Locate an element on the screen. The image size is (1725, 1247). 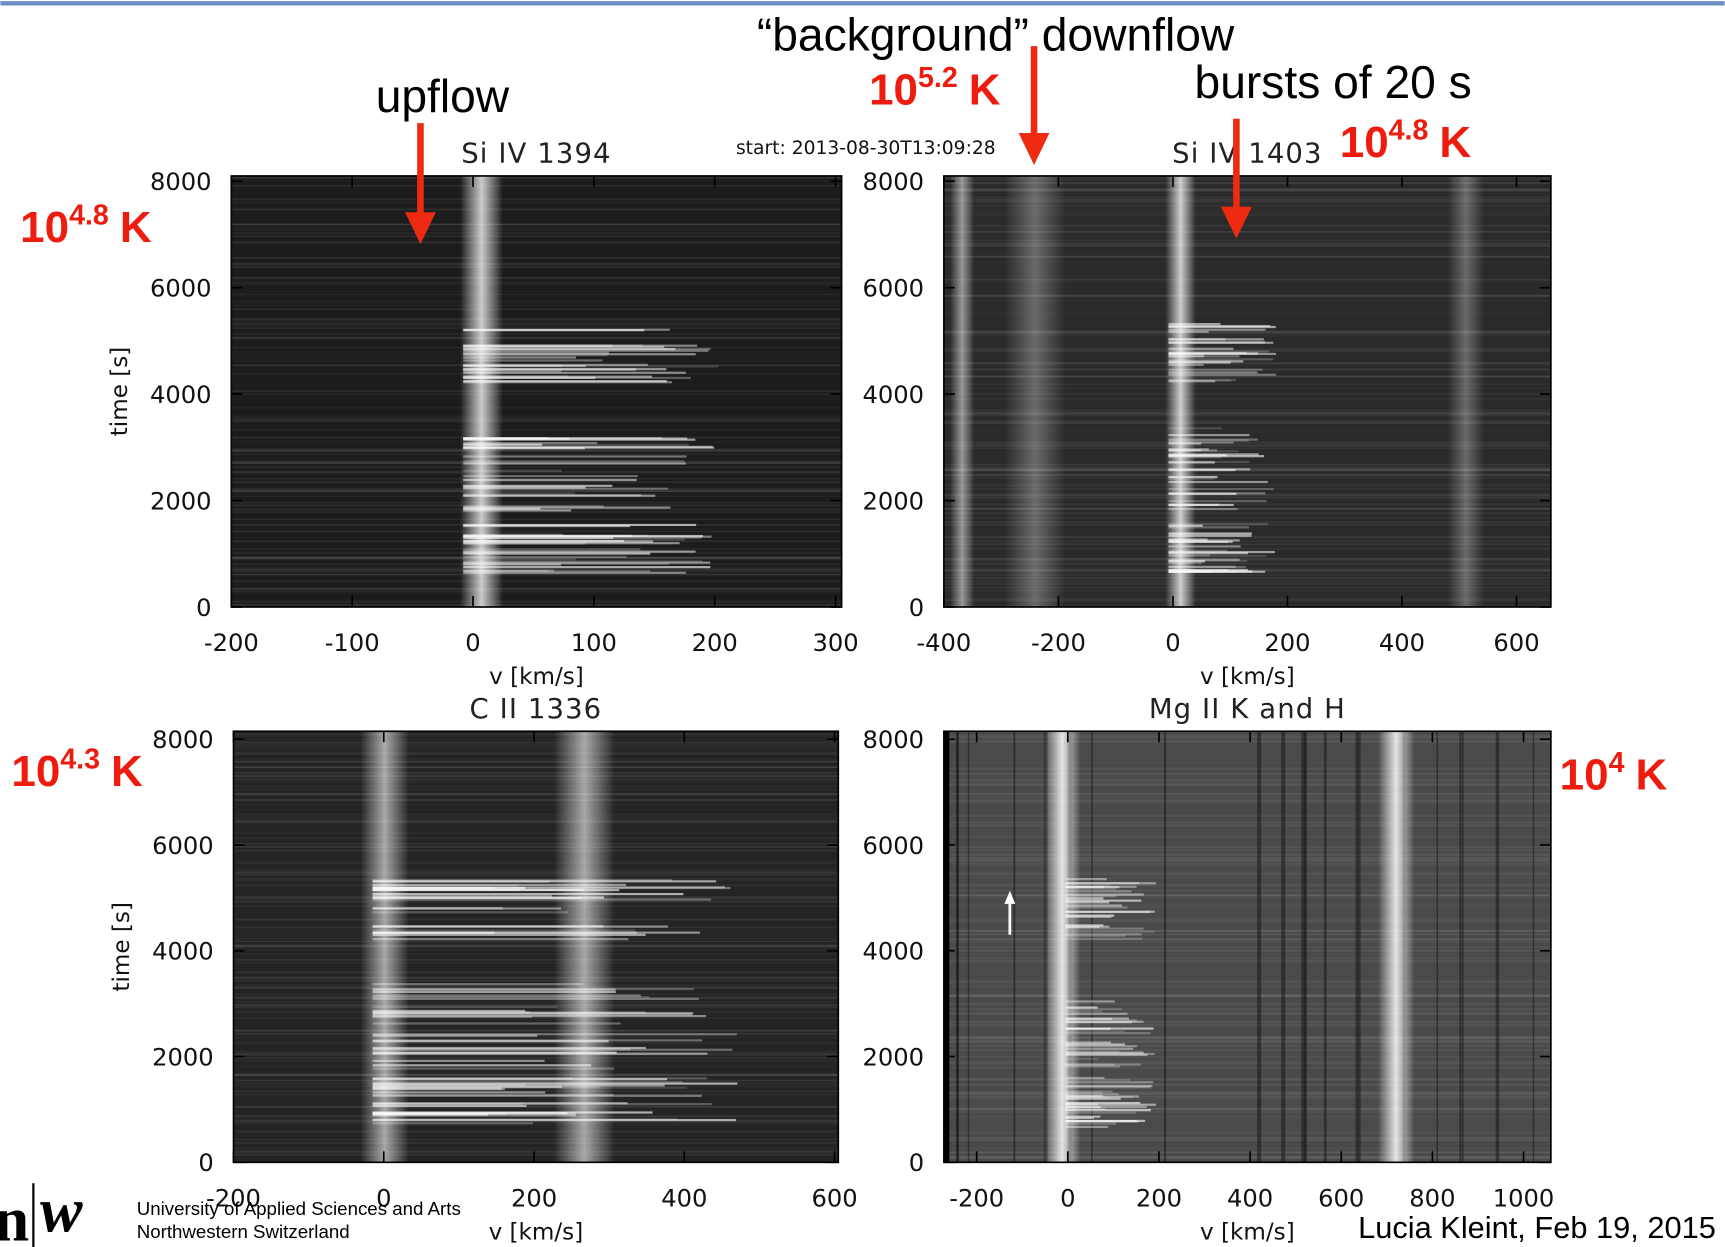
temperature-exponent: 4.3 is located at coordinates (80, 760).